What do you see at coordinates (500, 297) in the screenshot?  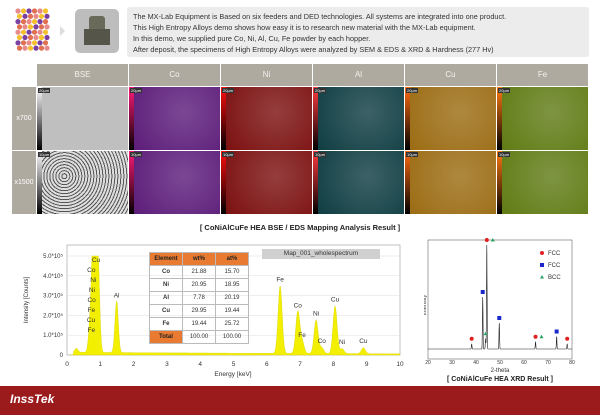 I see `xrd-line` at bounding box center [500, 297].